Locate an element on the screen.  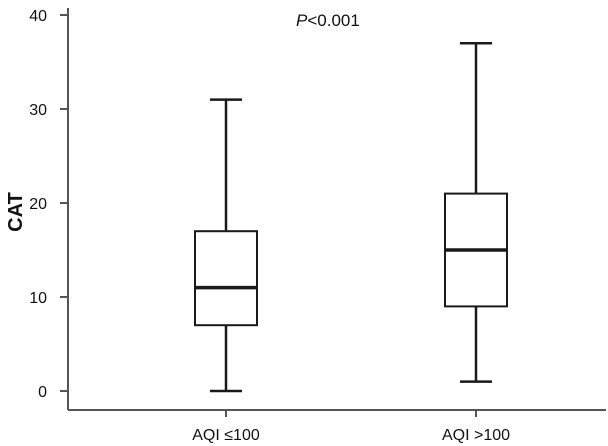
x-tick-label: AQI >100 is located at coordinates (476, 435).